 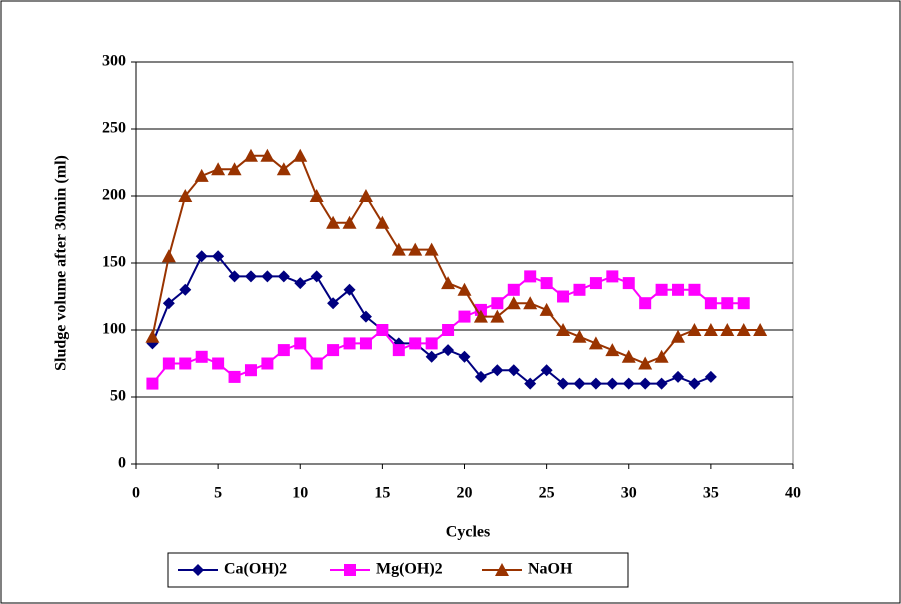 I want to click on x-tick-label: 40, so click(x=793, y=493).